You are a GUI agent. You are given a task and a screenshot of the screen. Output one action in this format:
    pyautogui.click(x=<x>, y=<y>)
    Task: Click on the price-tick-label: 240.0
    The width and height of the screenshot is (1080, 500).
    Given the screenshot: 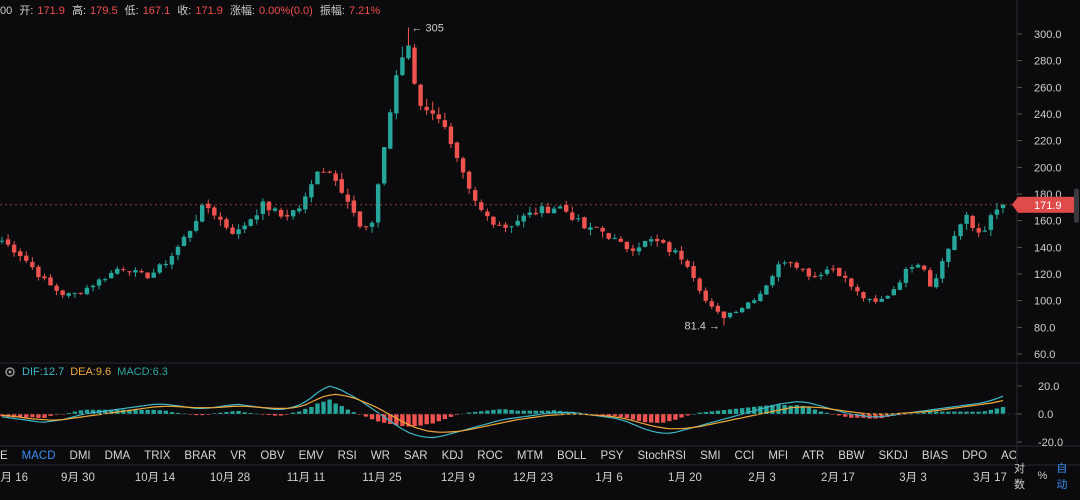 What is the action you would take?
    pyautogui.click(x=1048, y=115)
    